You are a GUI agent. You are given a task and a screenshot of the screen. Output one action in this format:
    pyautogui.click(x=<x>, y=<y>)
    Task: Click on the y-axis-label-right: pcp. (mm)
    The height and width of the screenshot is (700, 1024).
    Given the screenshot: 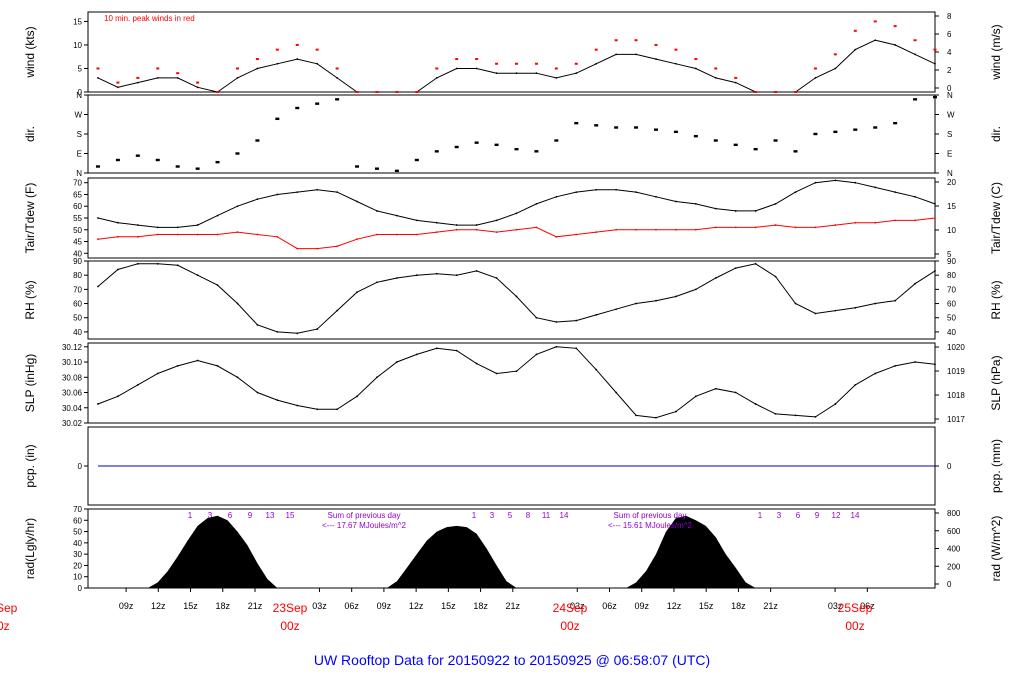 What is the action you would take?
    pyautogui.click(x=996, y=466)
    